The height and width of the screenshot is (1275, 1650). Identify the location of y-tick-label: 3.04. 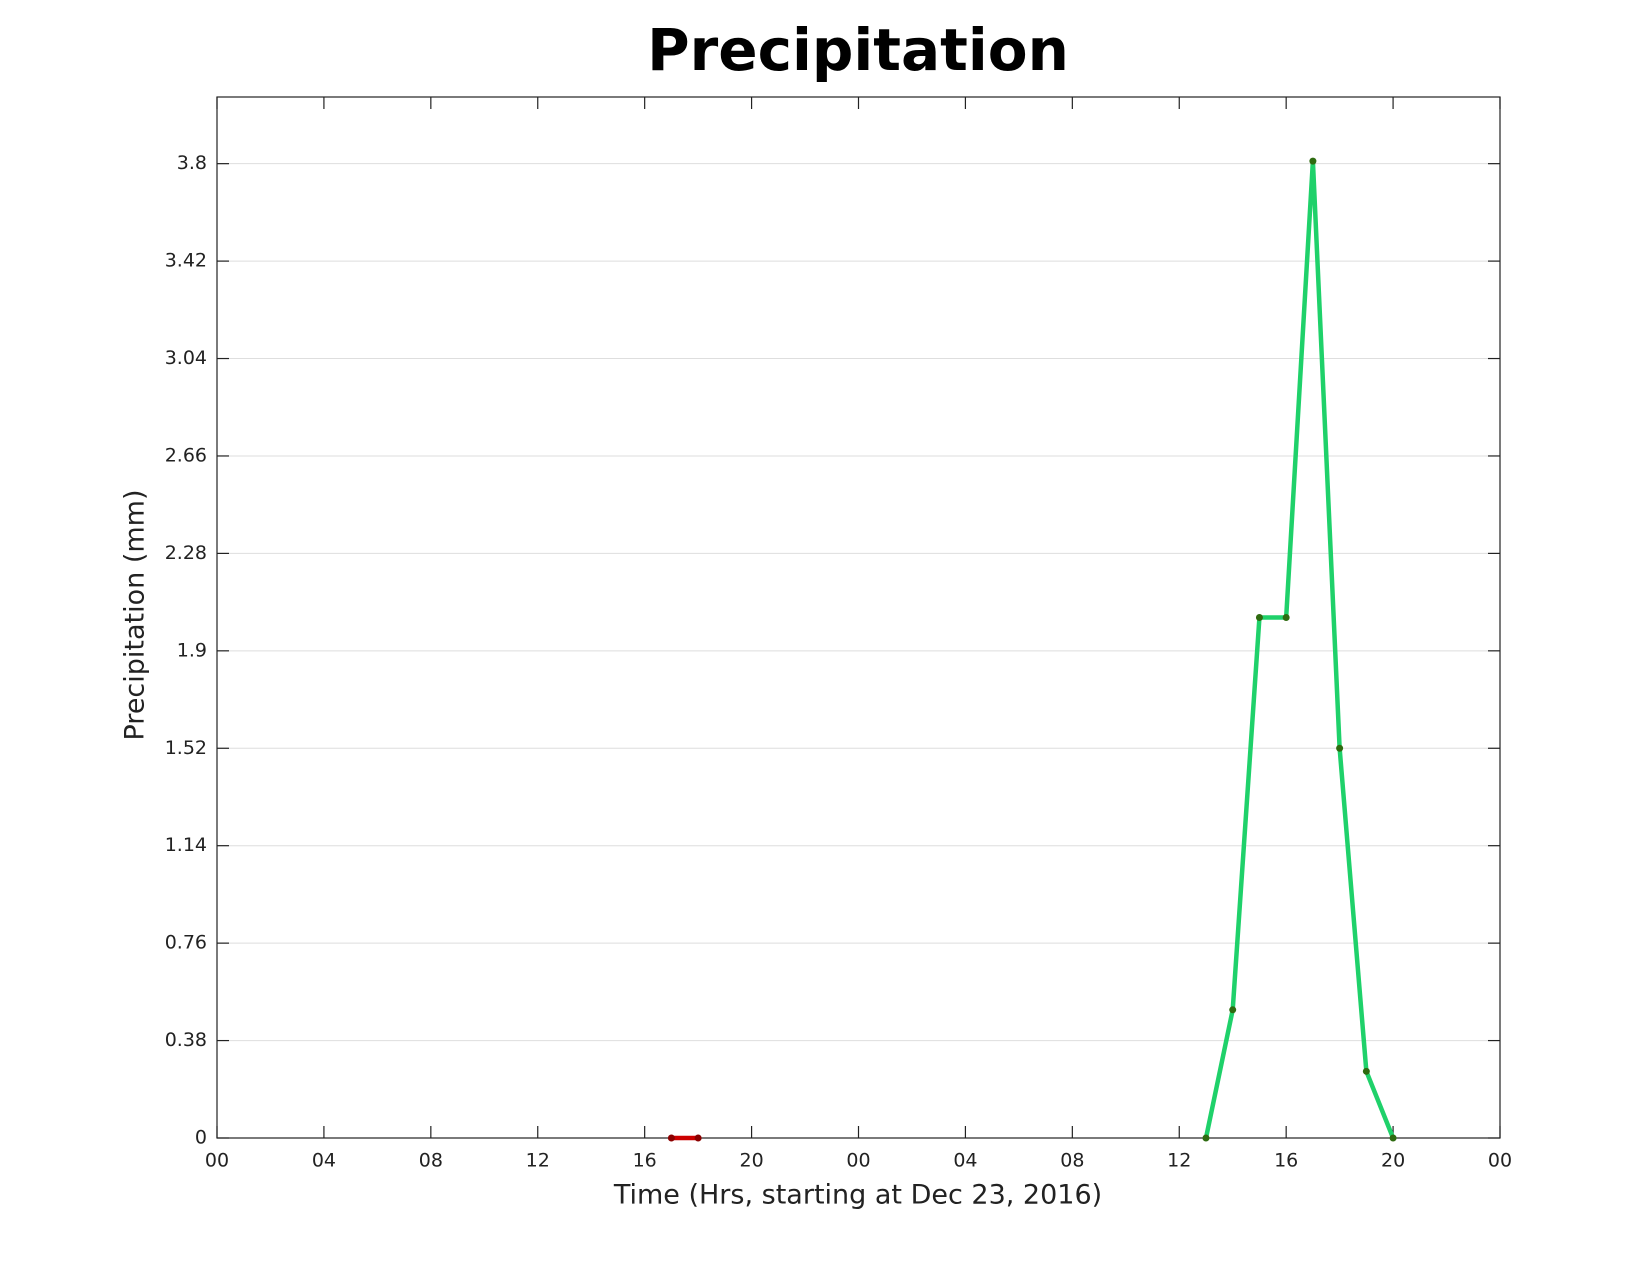
(186, 358).